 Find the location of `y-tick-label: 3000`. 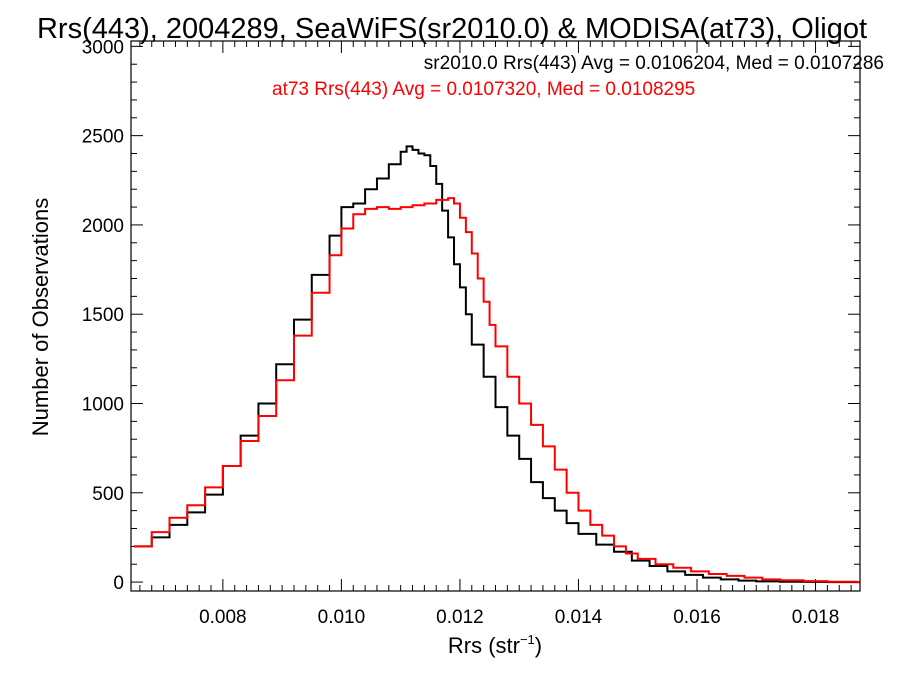

y-tick-label: 3000 is located at coordinates (103, 47).